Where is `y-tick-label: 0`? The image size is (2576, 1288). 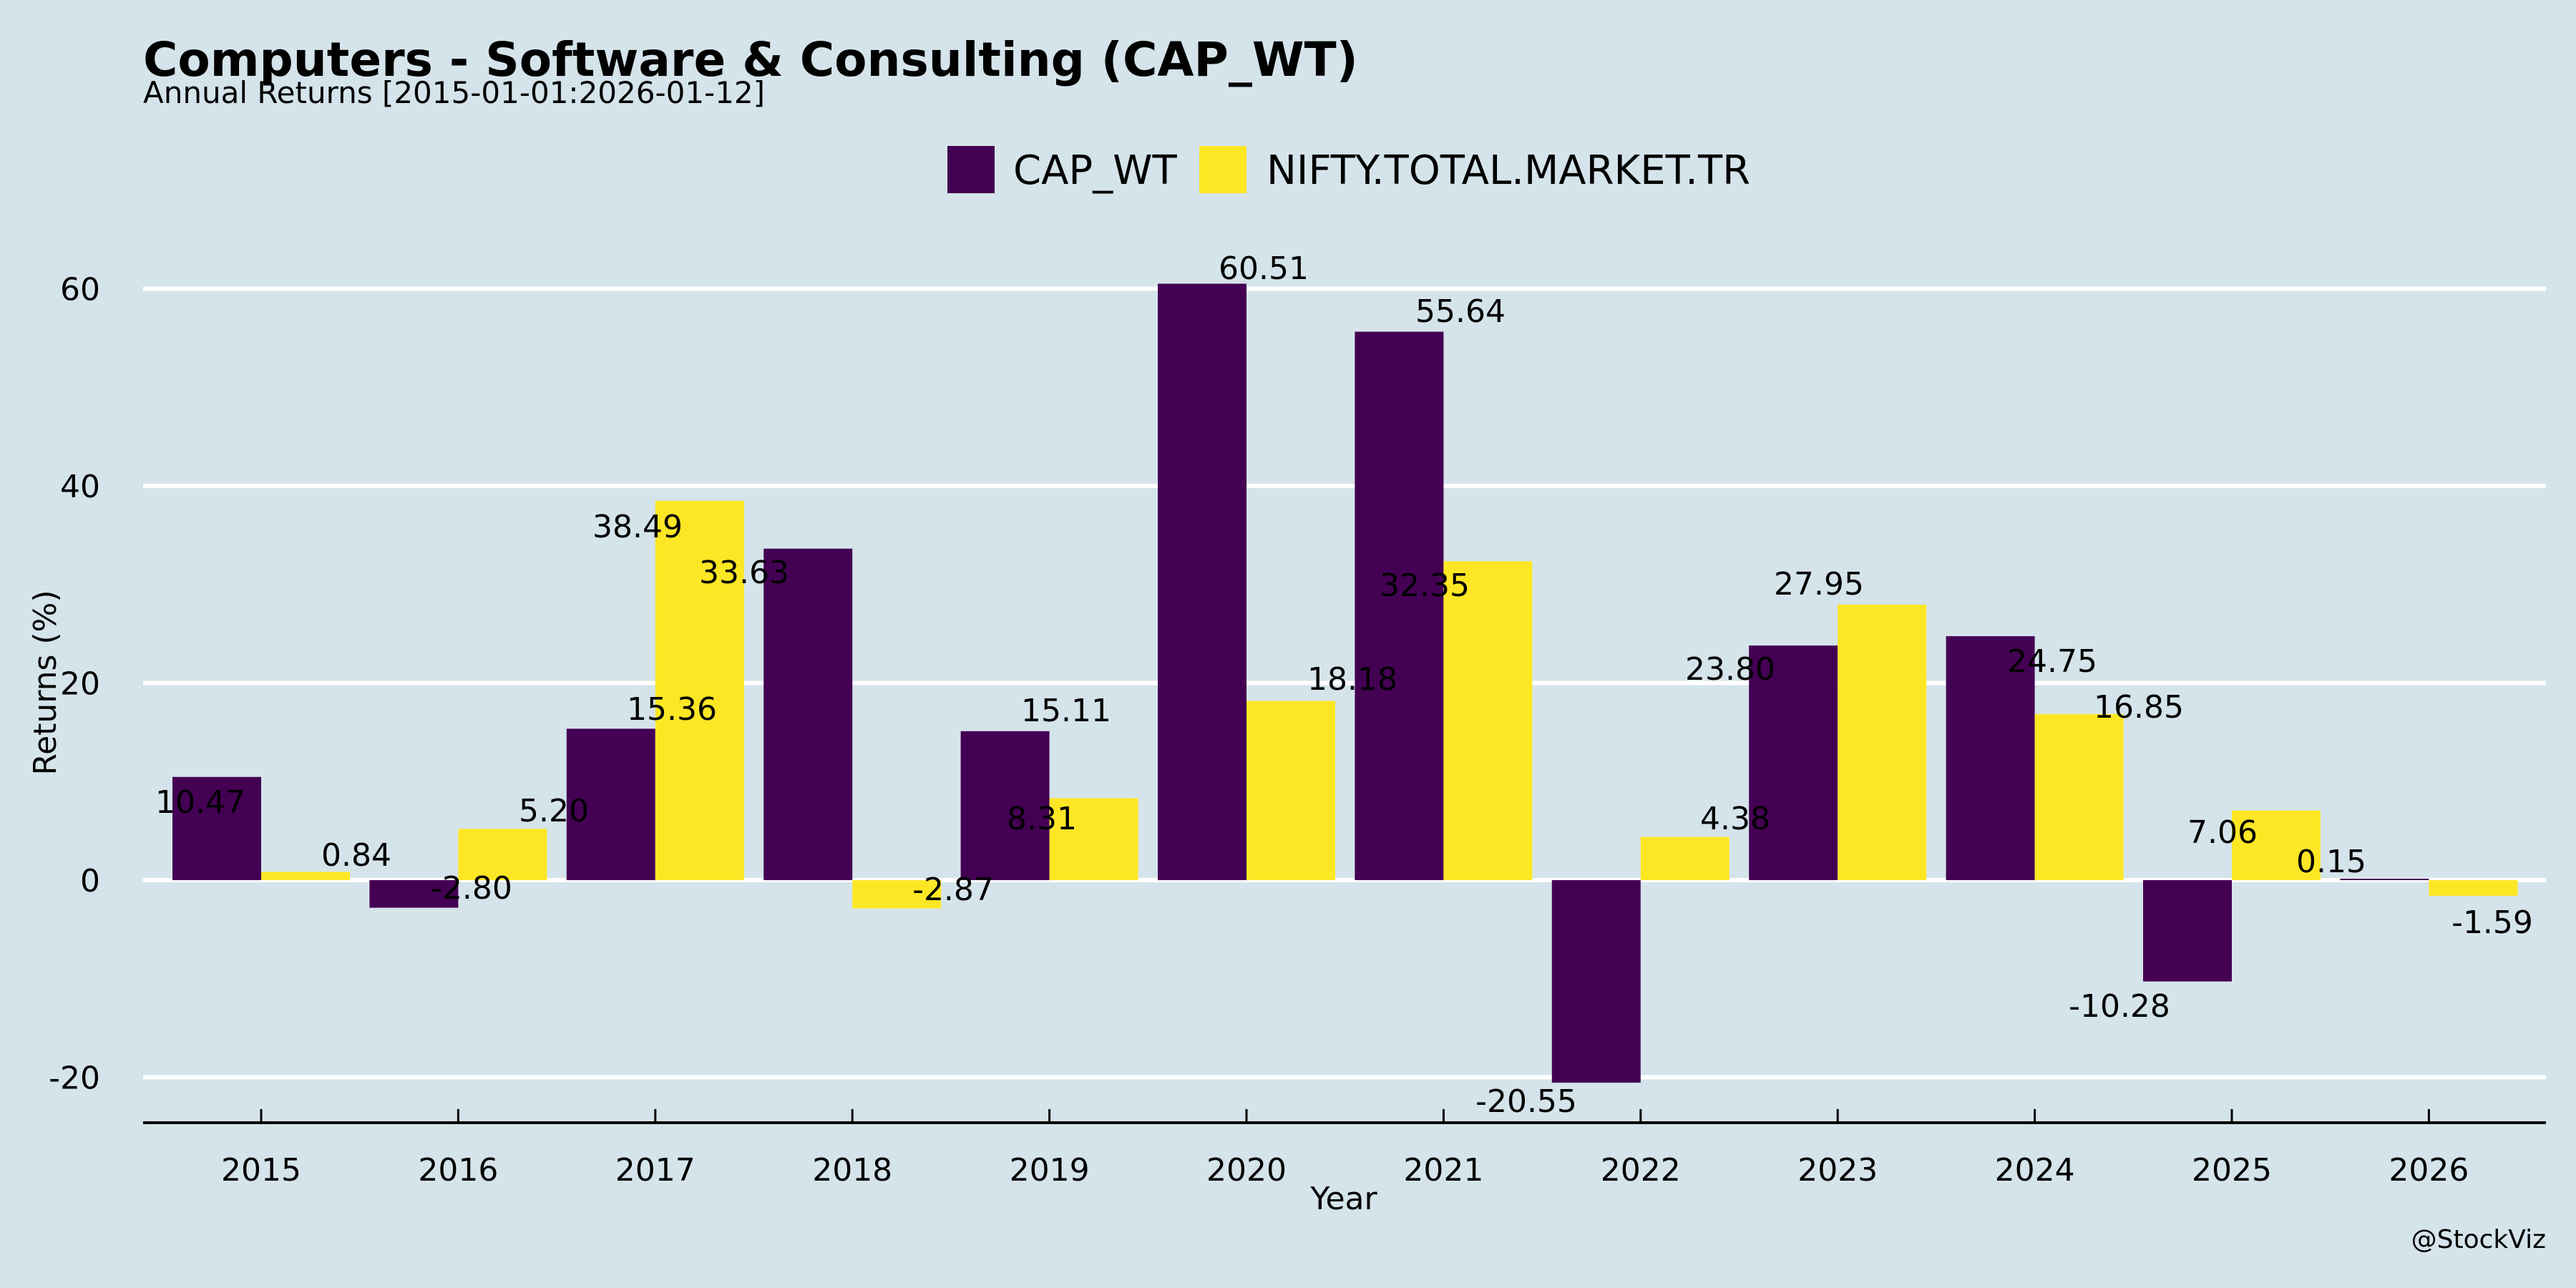
y-tick-label: 0 is located at coordinates (90, 881).